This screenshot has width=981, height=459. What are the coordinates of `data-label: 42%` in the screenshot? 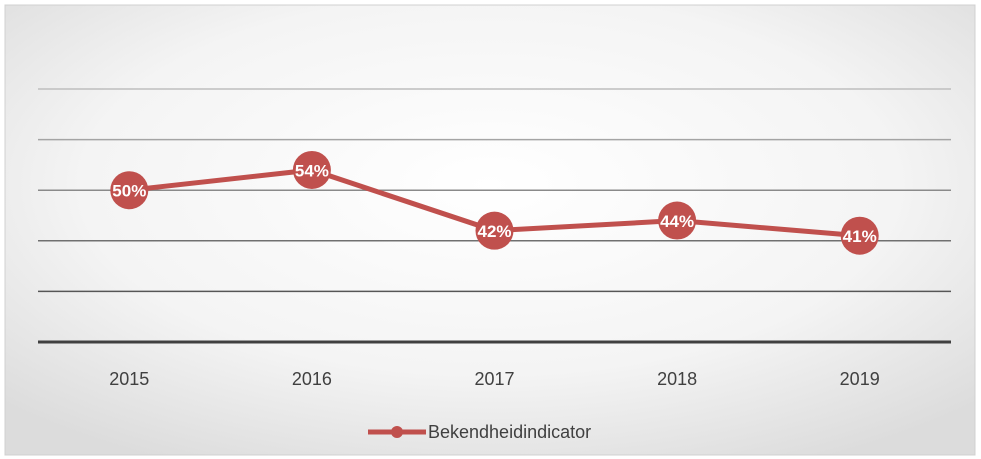 It's located at (494, 231).